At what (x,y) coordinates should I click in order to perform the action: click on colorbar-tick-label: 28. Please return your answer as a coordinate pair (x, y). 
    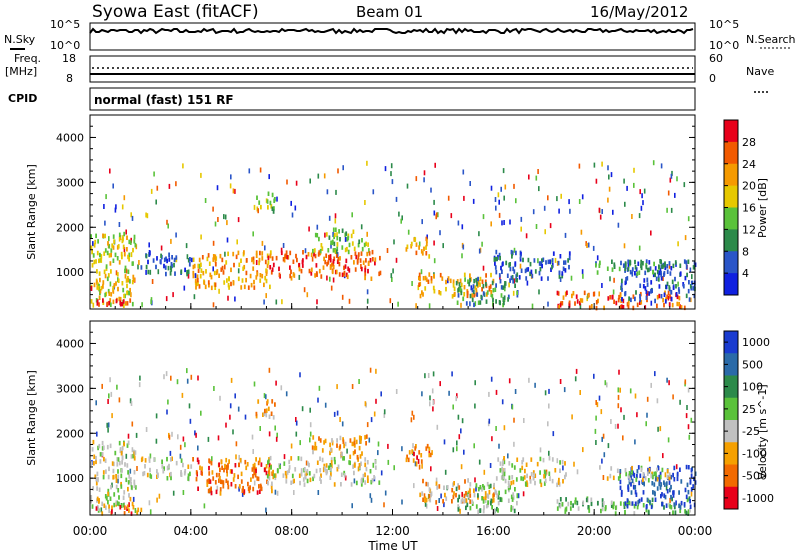
    Looking at the image, I should click on (749, 142).